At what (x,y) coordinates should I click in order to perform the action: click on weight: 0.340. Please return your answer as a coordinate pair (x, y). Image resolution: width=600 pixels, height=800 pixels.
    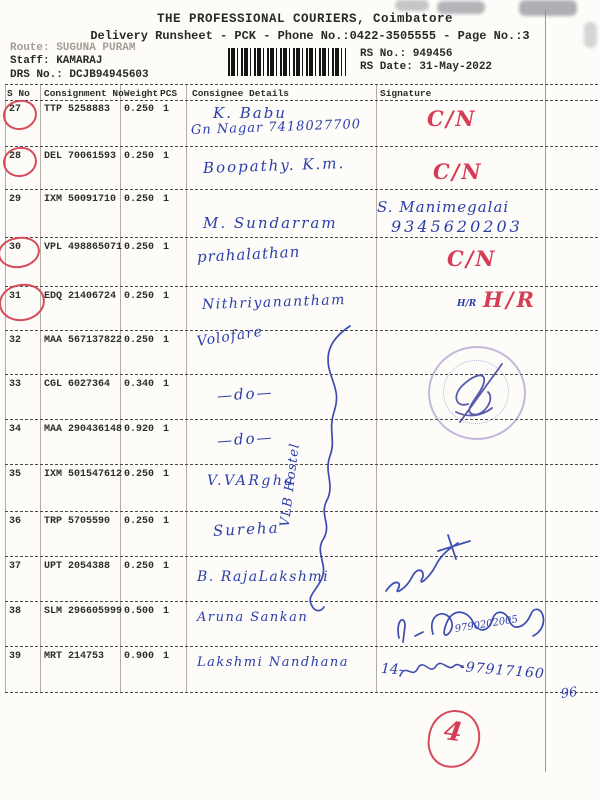
    Looking at the image, I should click on (139, 384).